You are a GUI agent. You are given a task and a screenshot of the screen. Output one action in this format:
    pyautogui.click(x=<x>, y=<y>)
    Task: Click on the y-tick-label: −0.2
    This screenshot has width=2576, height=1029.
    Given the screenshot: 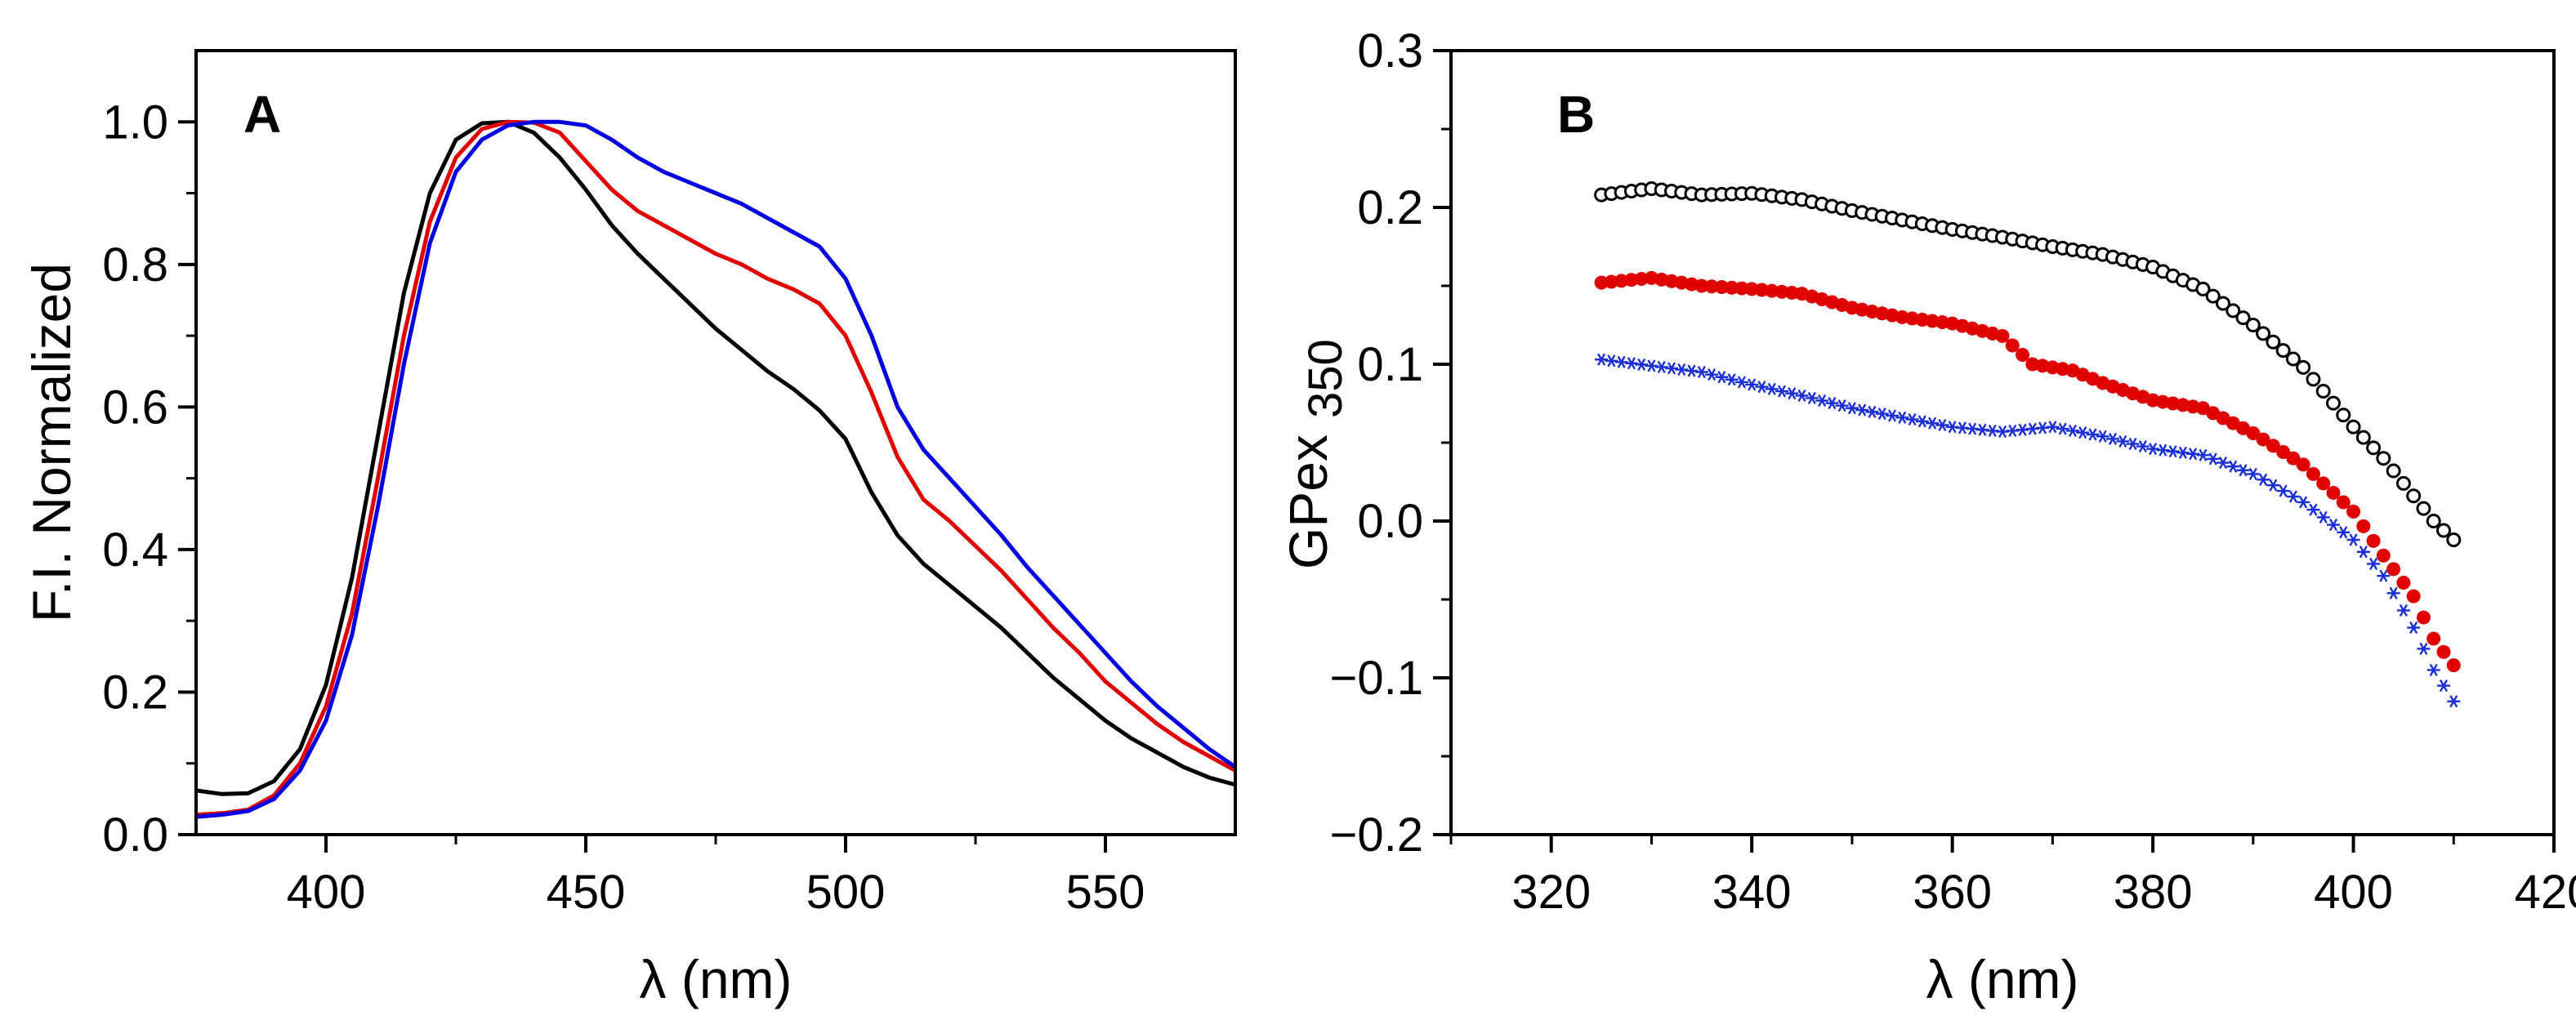 What is the action you would take?
    pyautogui.click(x=1377, y=835)
    